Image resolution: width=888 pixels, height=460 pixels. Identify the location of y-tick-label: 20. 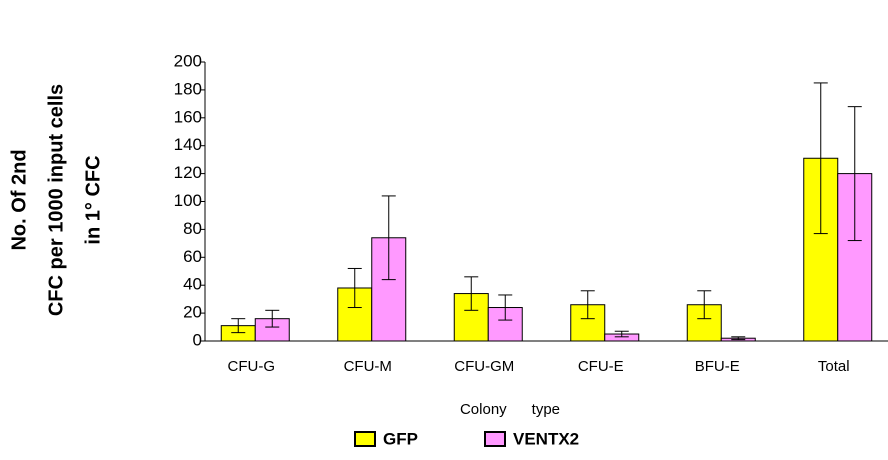
(192, 312).